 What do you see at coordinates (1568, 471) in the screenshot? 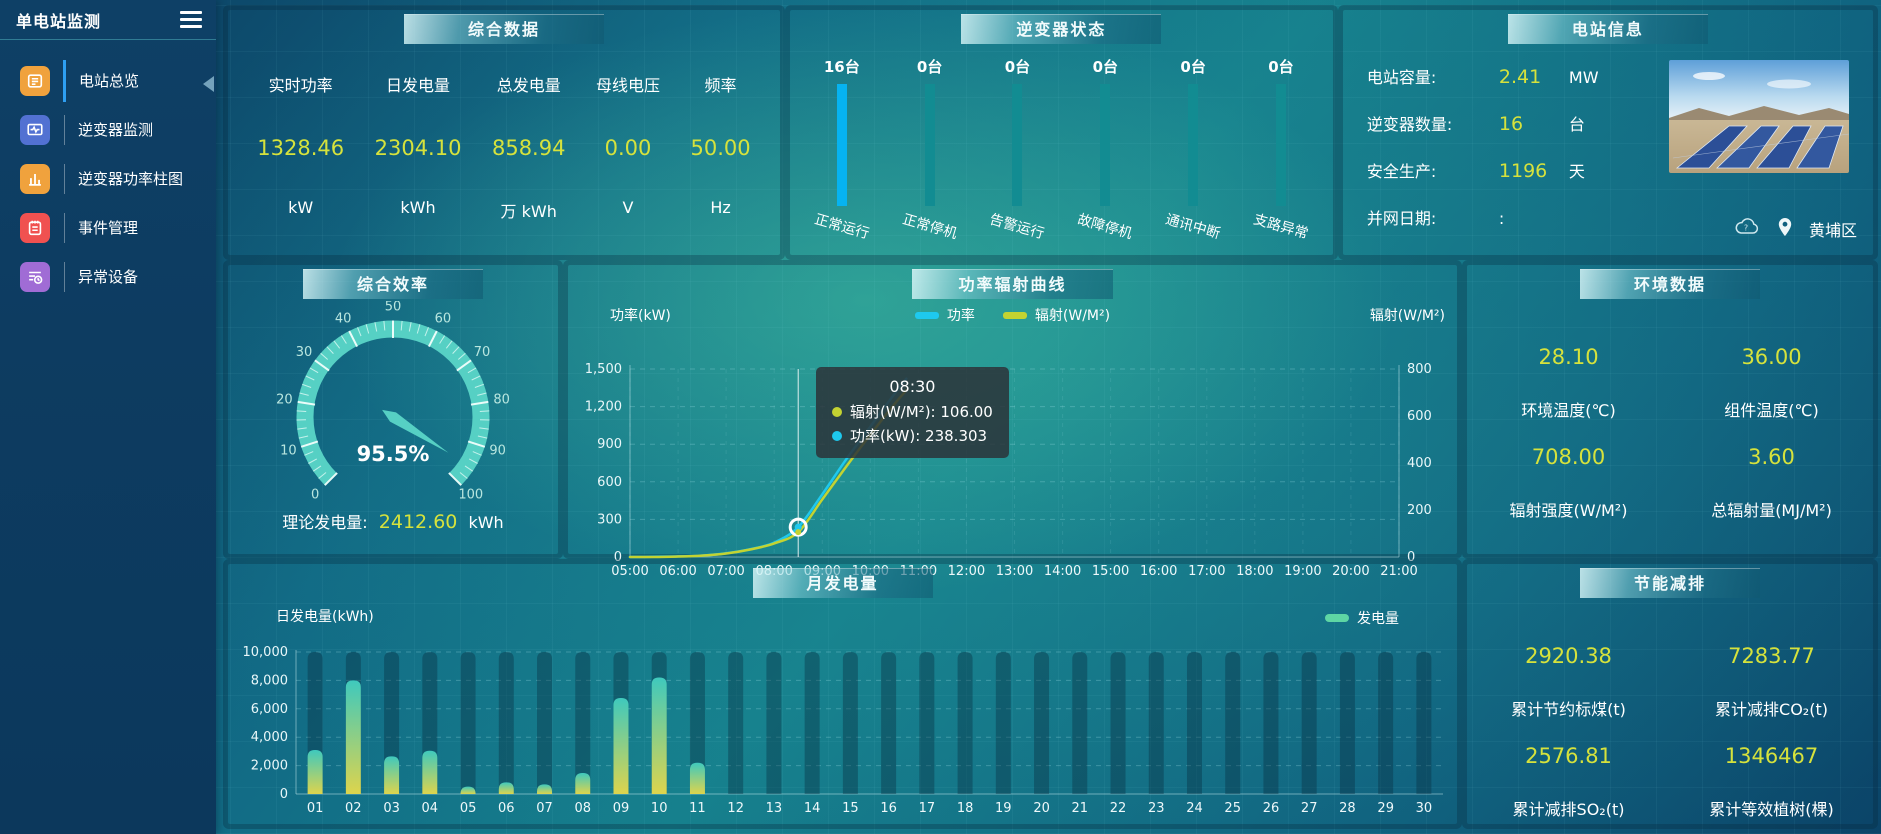
I see `env-radiation-intensity: 708.00 辐射强度(W/M²)` at bounding box center [1568, 471].